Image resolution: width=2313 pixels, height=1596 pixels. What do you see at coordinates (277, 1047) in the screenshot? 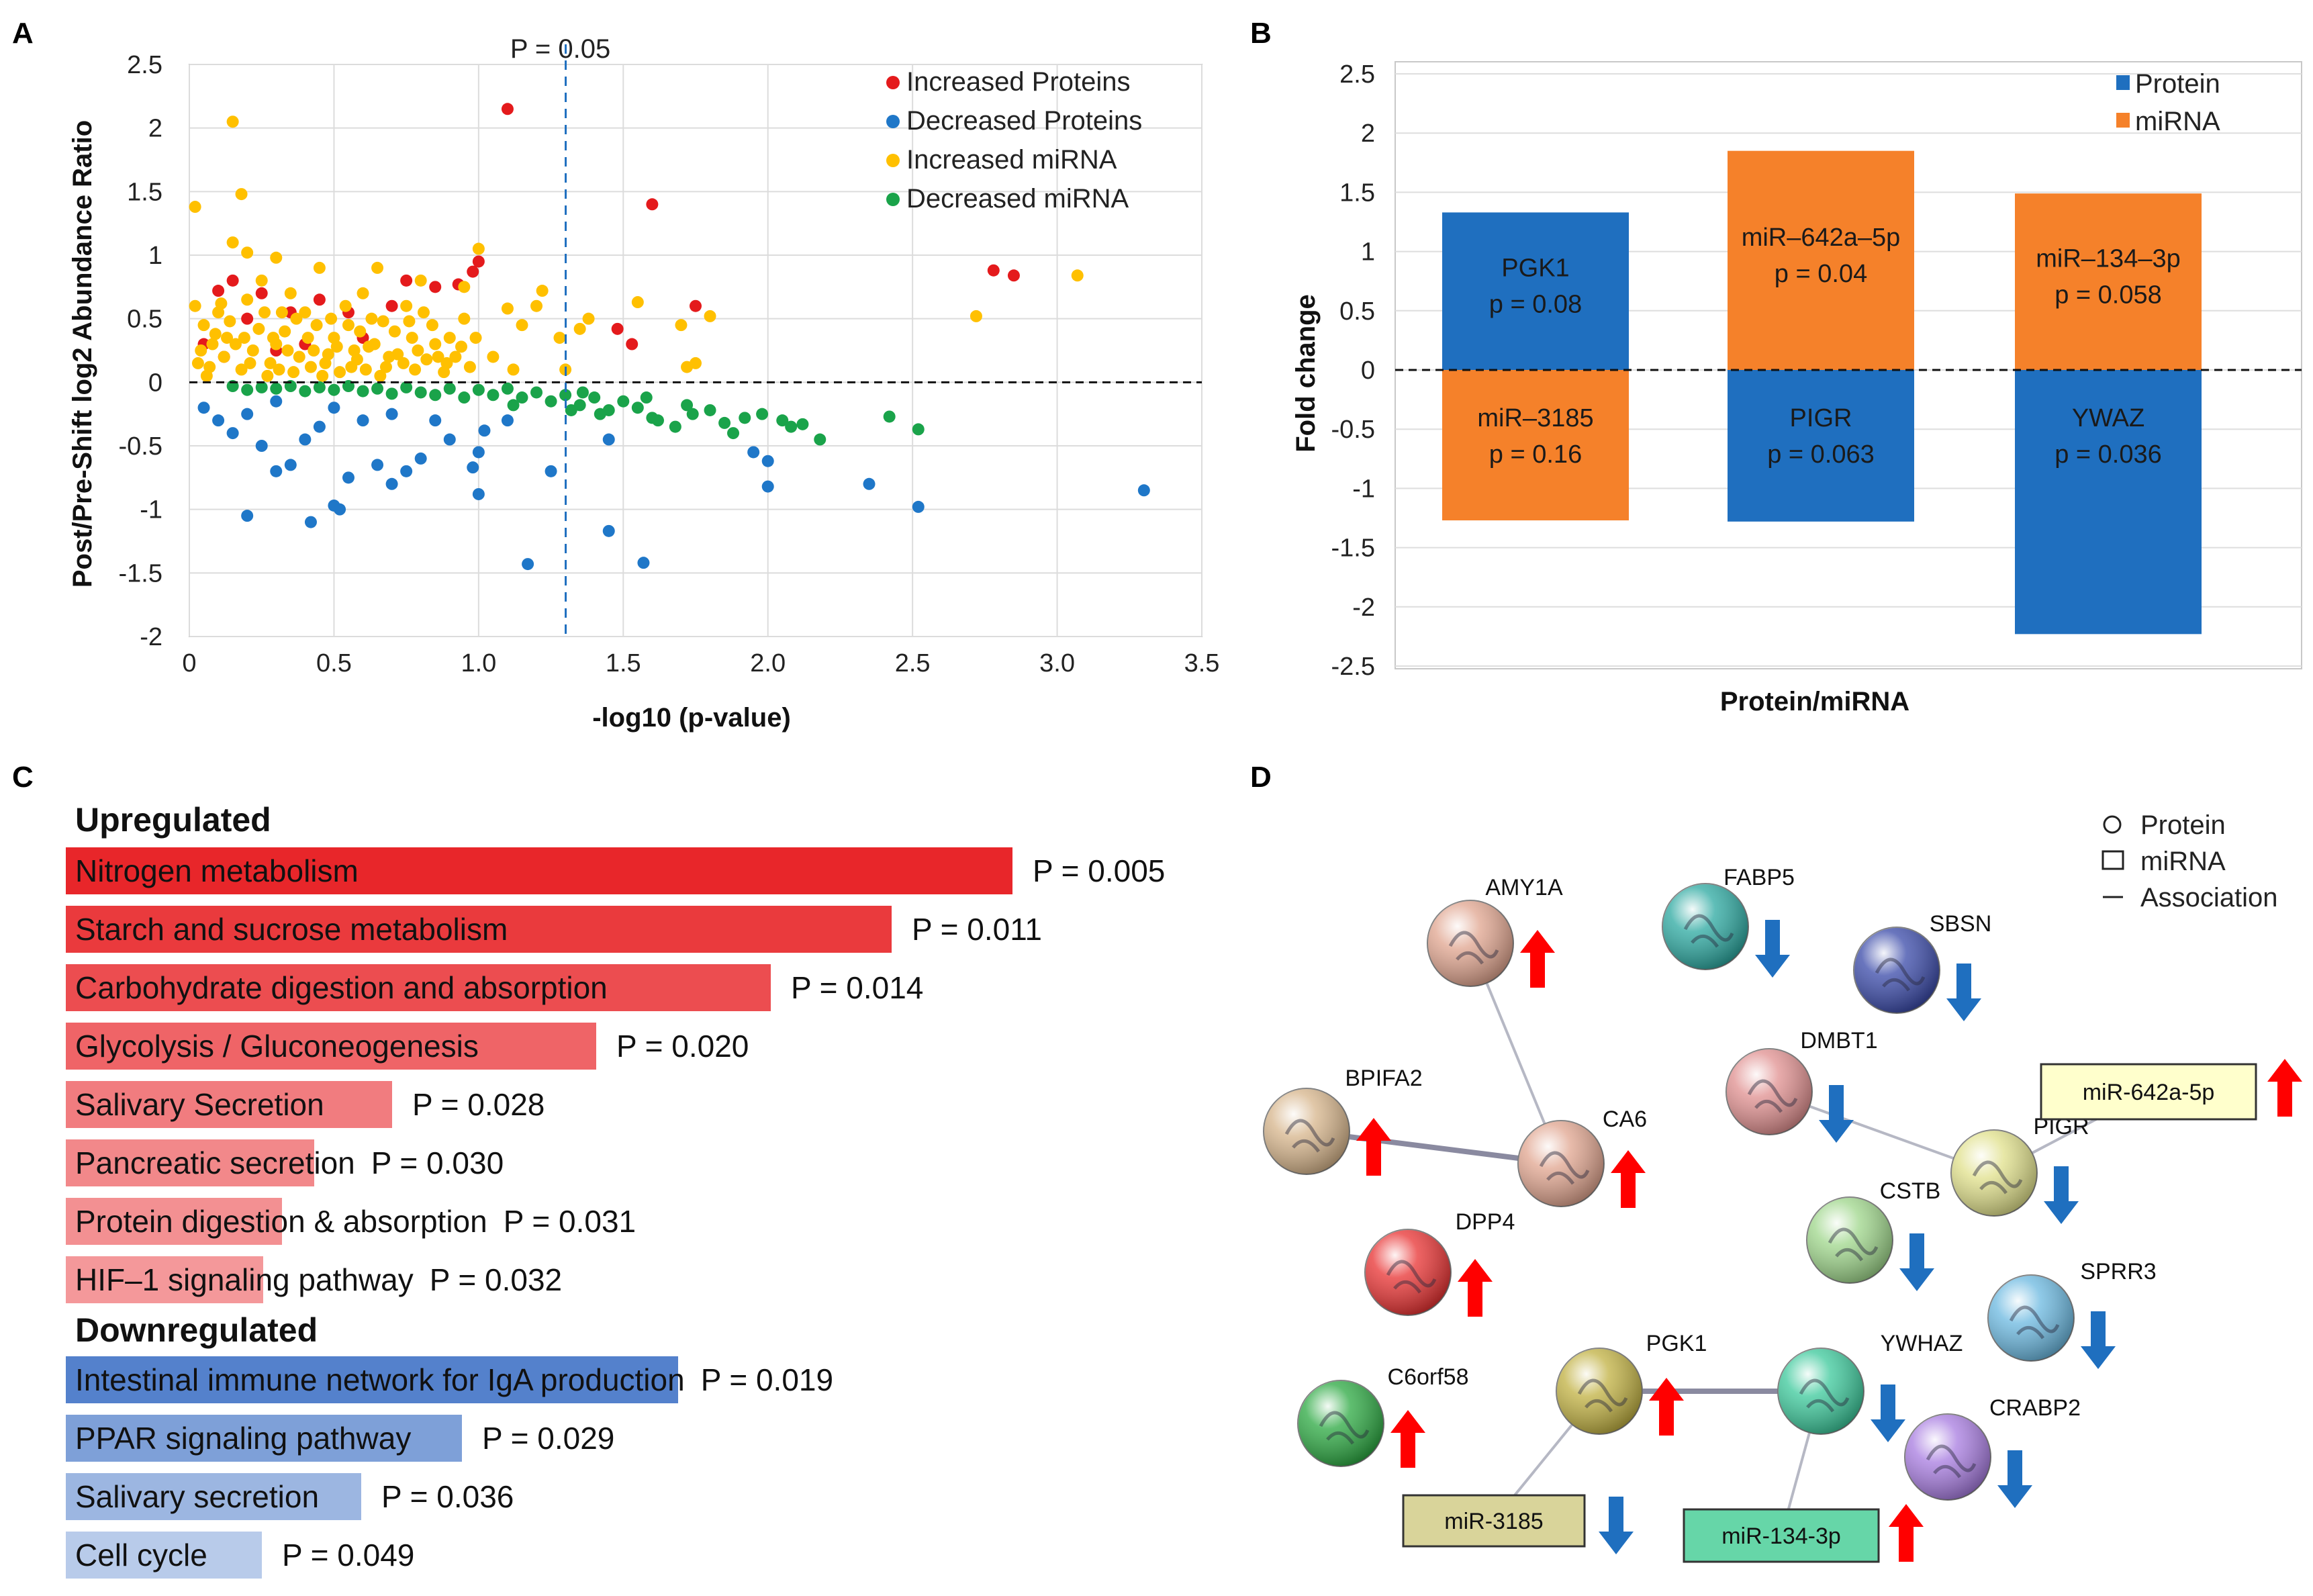
I see `pathway-label: Glycolysis / Gluconeogenesis` at bounding box center [277, 1047].